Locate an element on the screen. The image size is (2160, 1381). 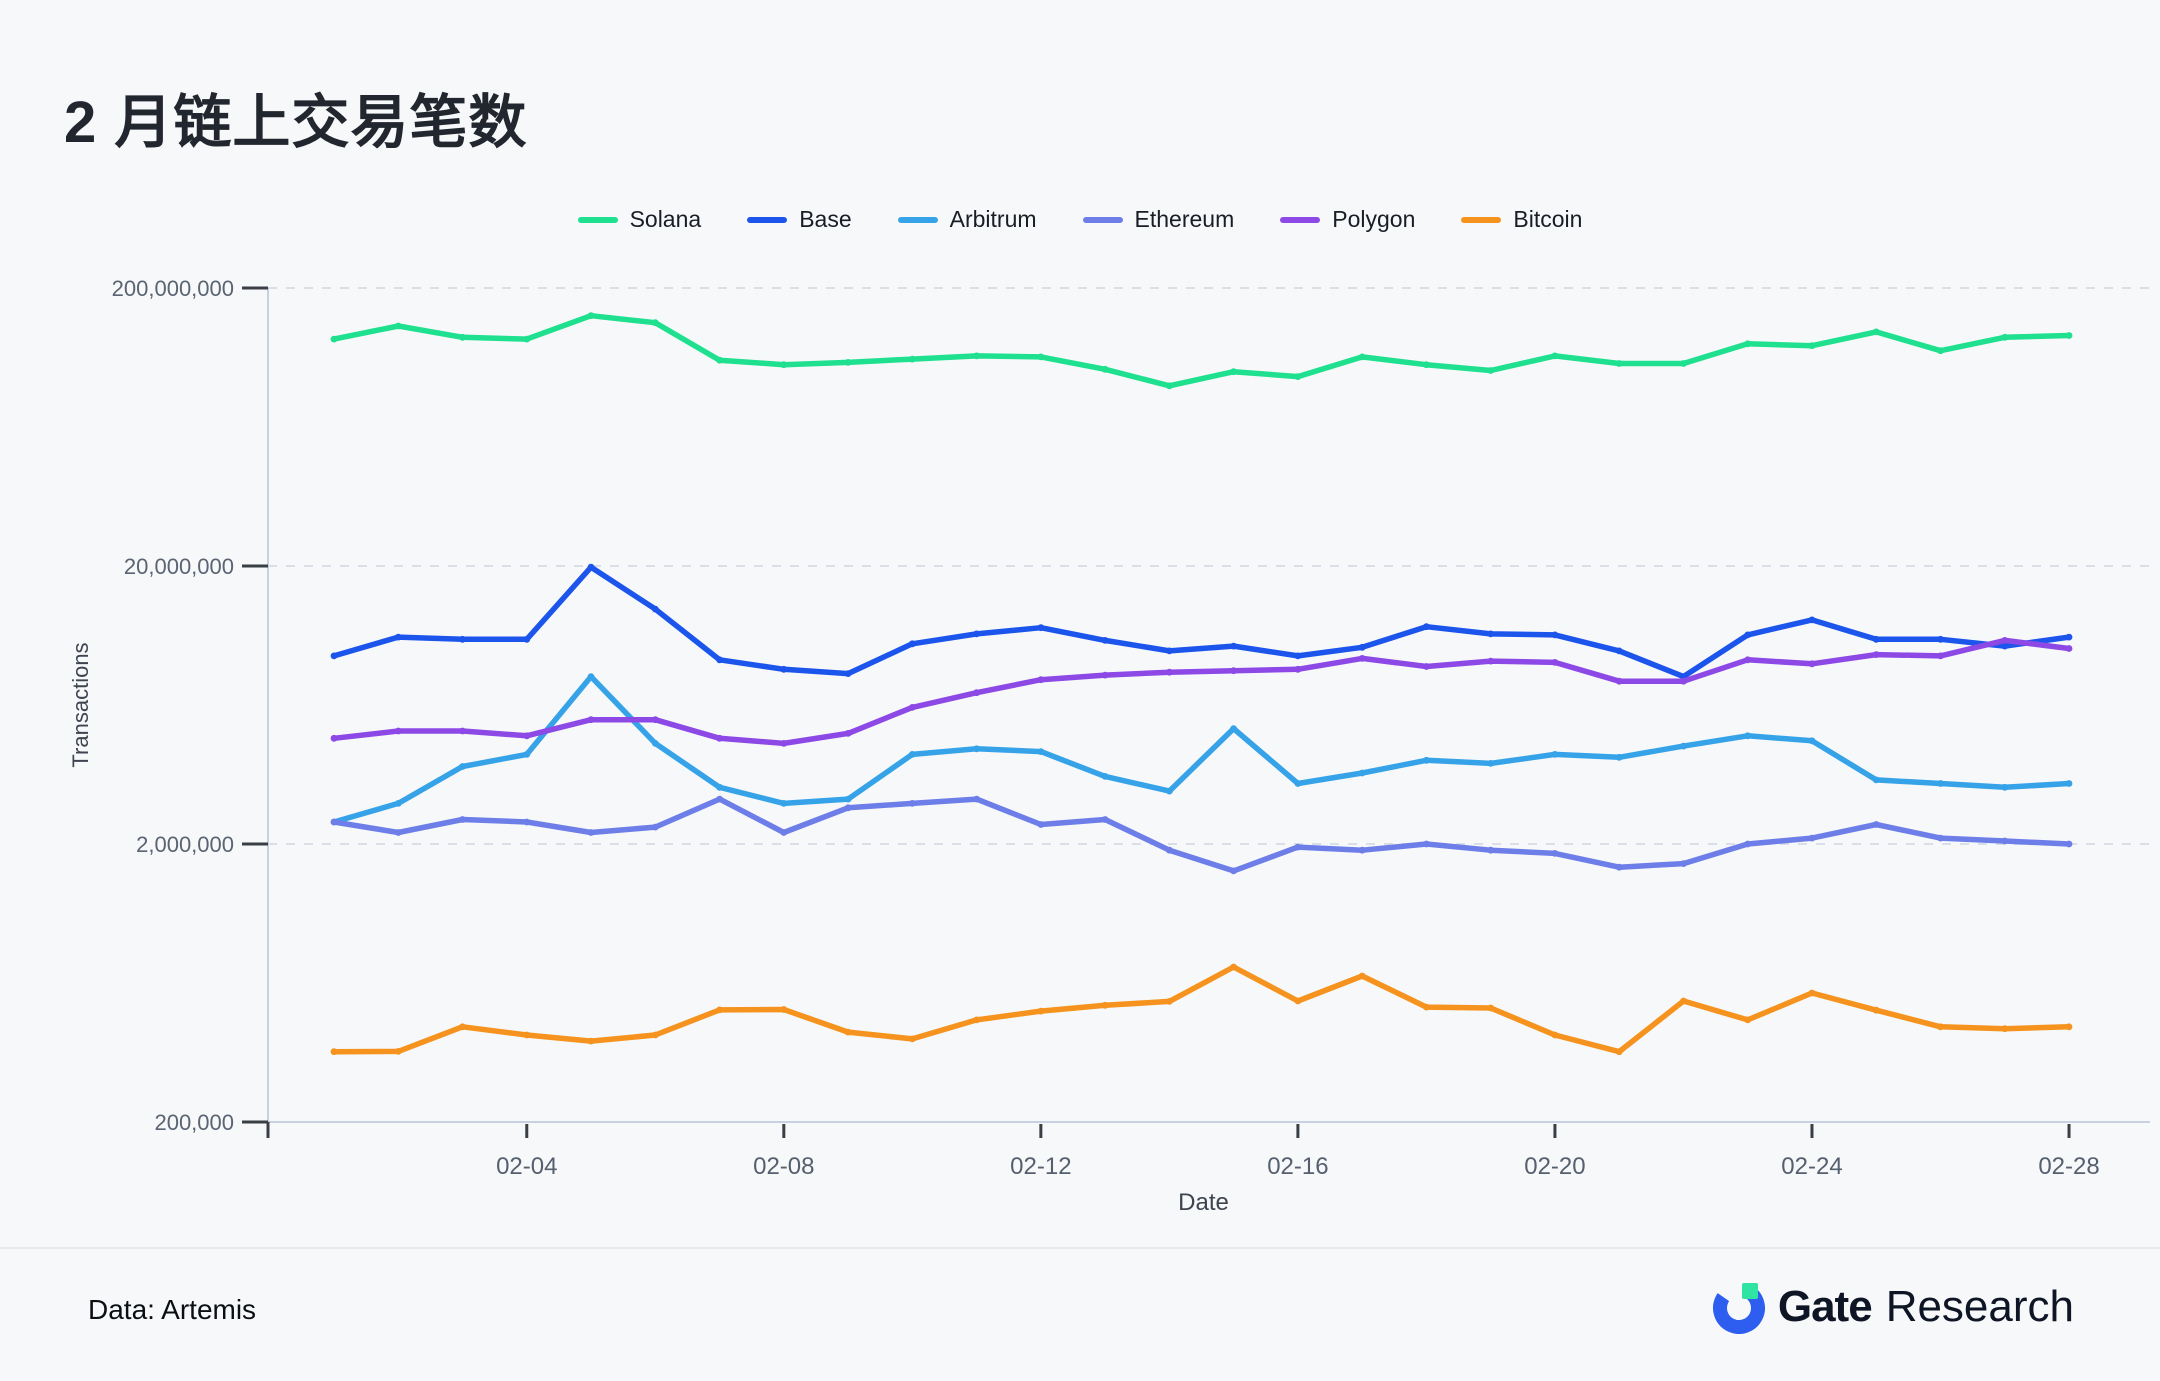
legend-swatch-arbitrum is located at coordinates (917, 219).